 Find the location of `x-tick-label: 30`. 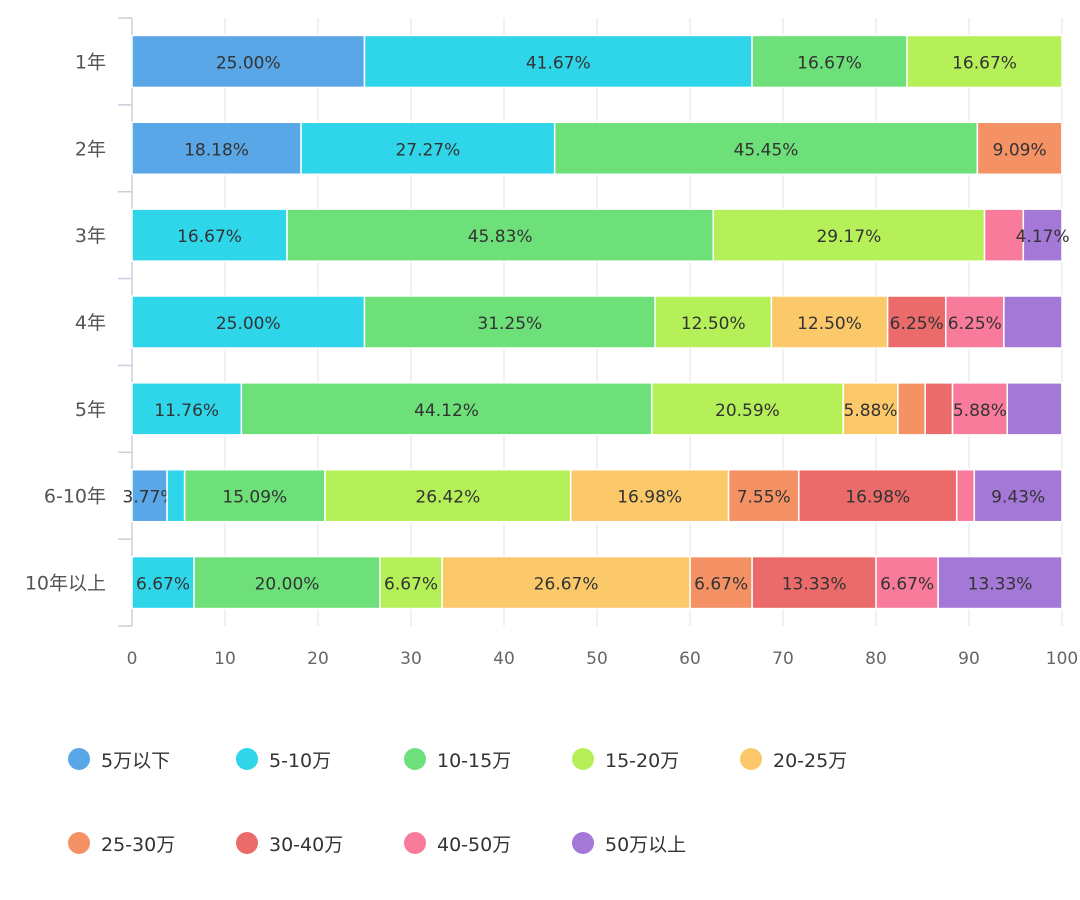

x-tick-label: 30 is located at coordinates (411, 659).